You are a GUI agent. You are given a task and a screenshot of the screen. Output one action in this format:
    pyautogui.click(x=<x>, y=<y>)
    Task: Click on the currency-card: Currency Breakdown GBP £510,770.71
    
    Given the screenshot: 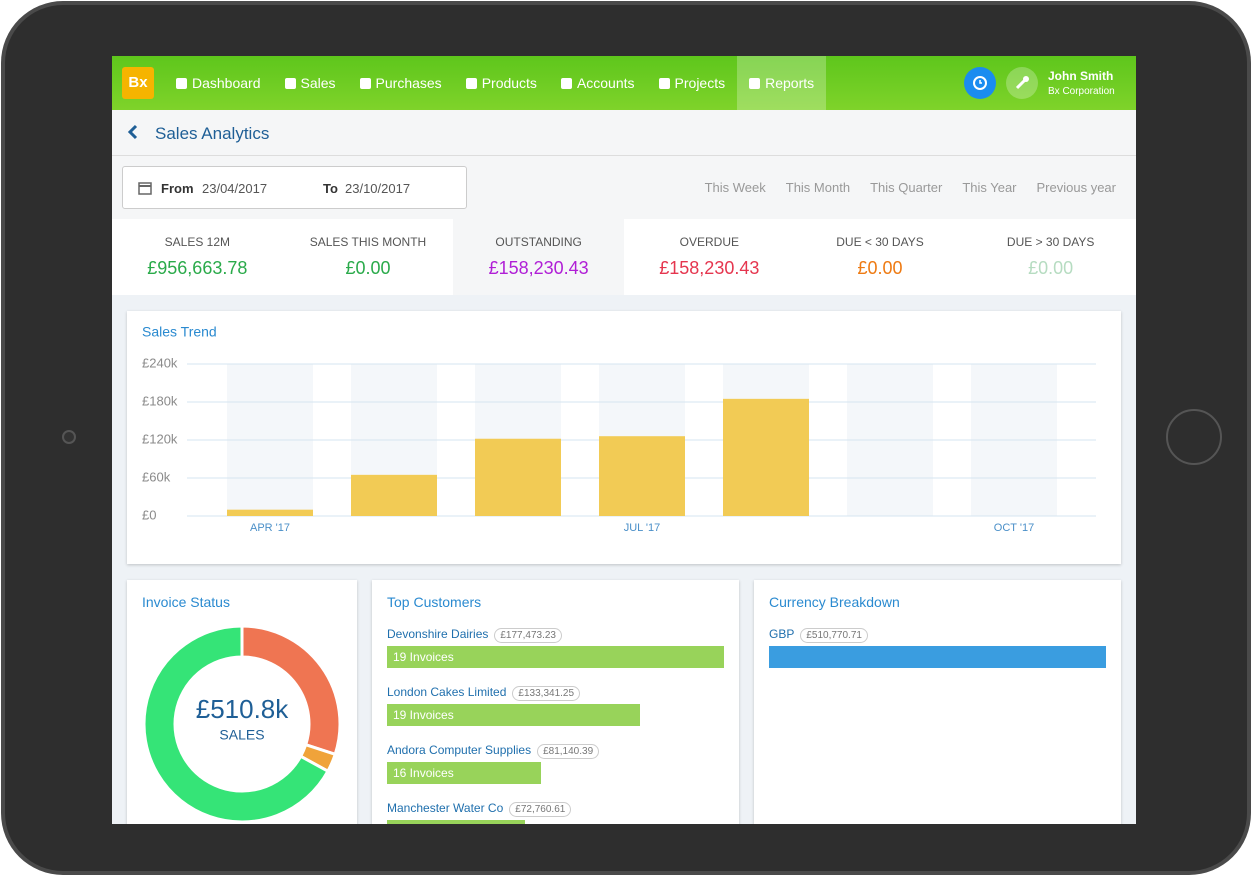 What is the action you would take?
    pyautogui.click(x=937, y=702)
    